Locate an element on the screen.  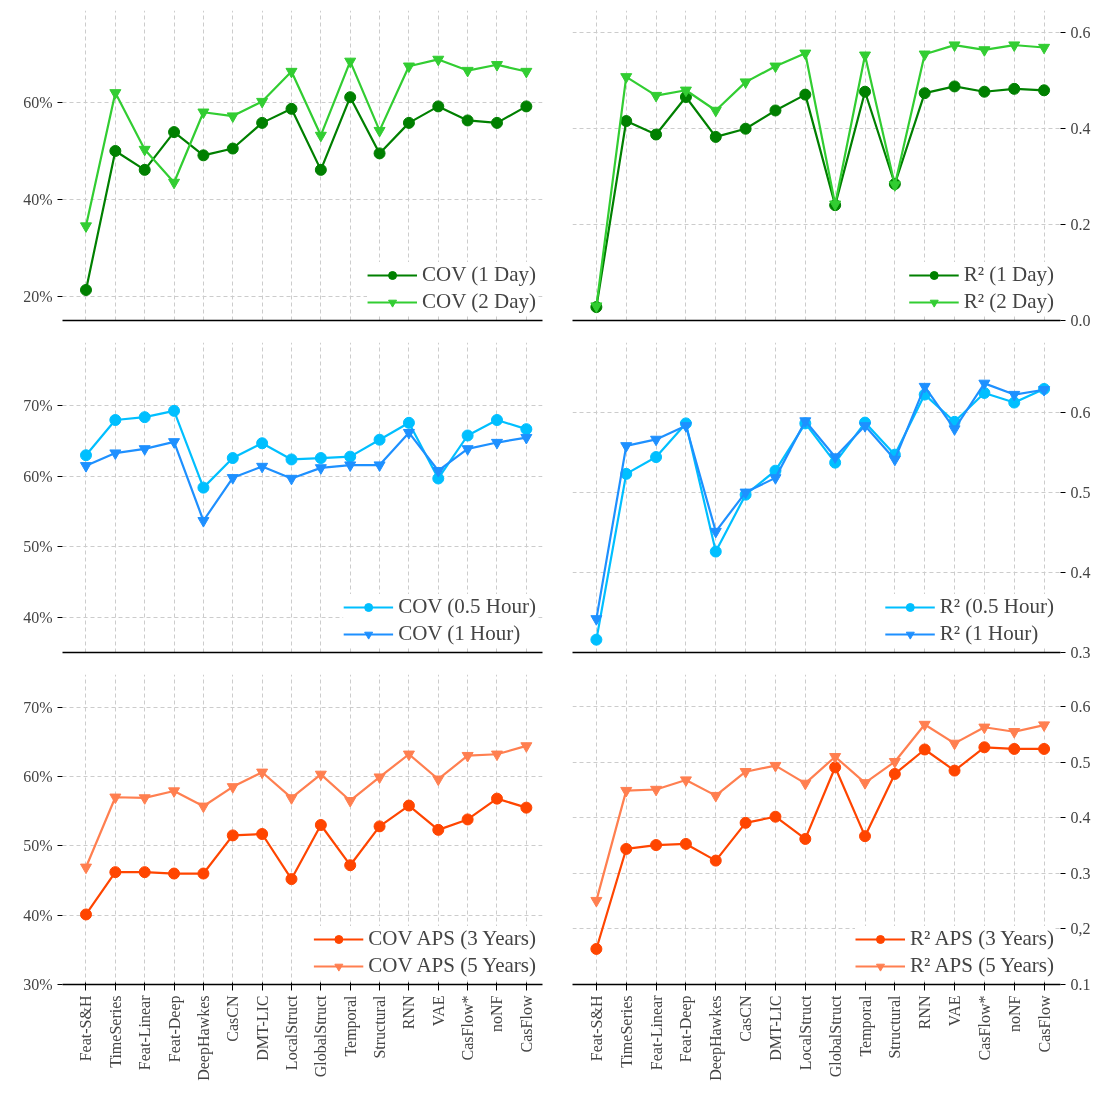
y-tick-label: 30% is located at coordinates (38, 984).